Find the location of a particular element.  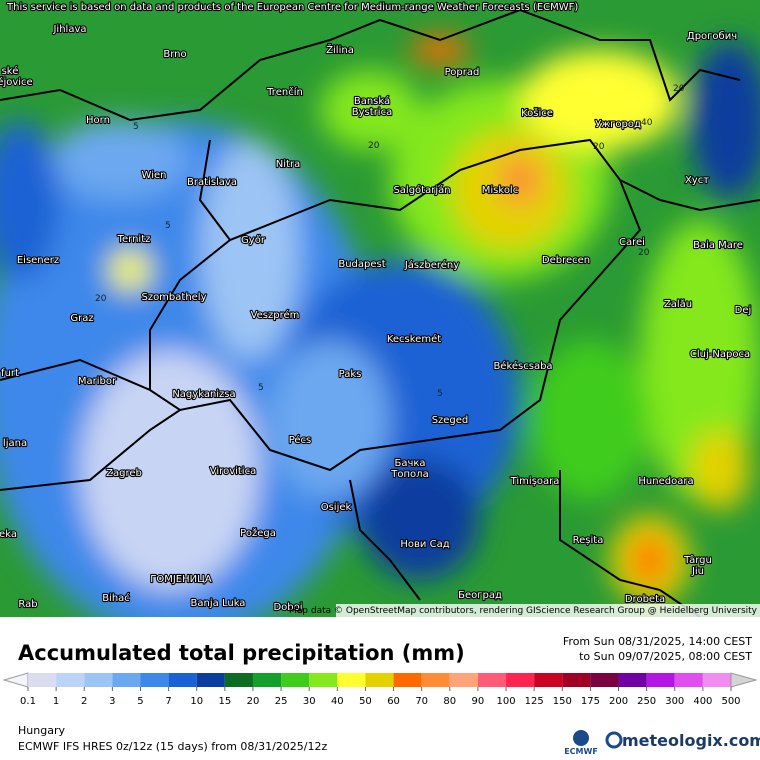

city-label: ГОМЈЕНИЦА is located at coordinates (181, 579).